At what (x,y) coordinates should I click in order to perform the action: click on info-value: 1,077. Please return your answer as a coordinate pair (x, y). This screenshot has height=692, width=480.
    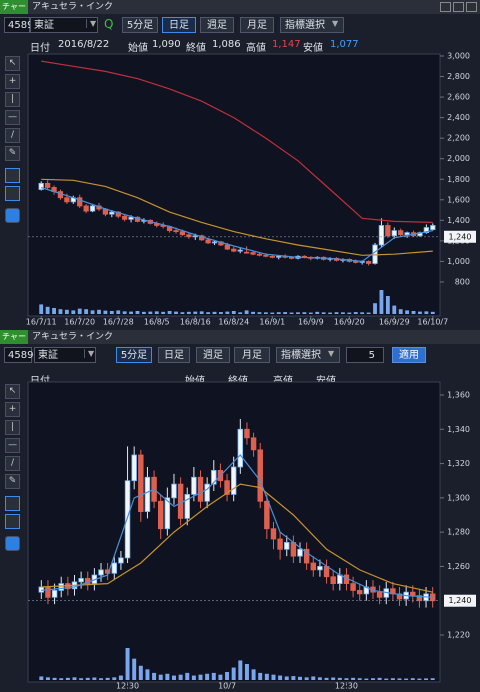
    Looking at the image, I should click on (344, 44).